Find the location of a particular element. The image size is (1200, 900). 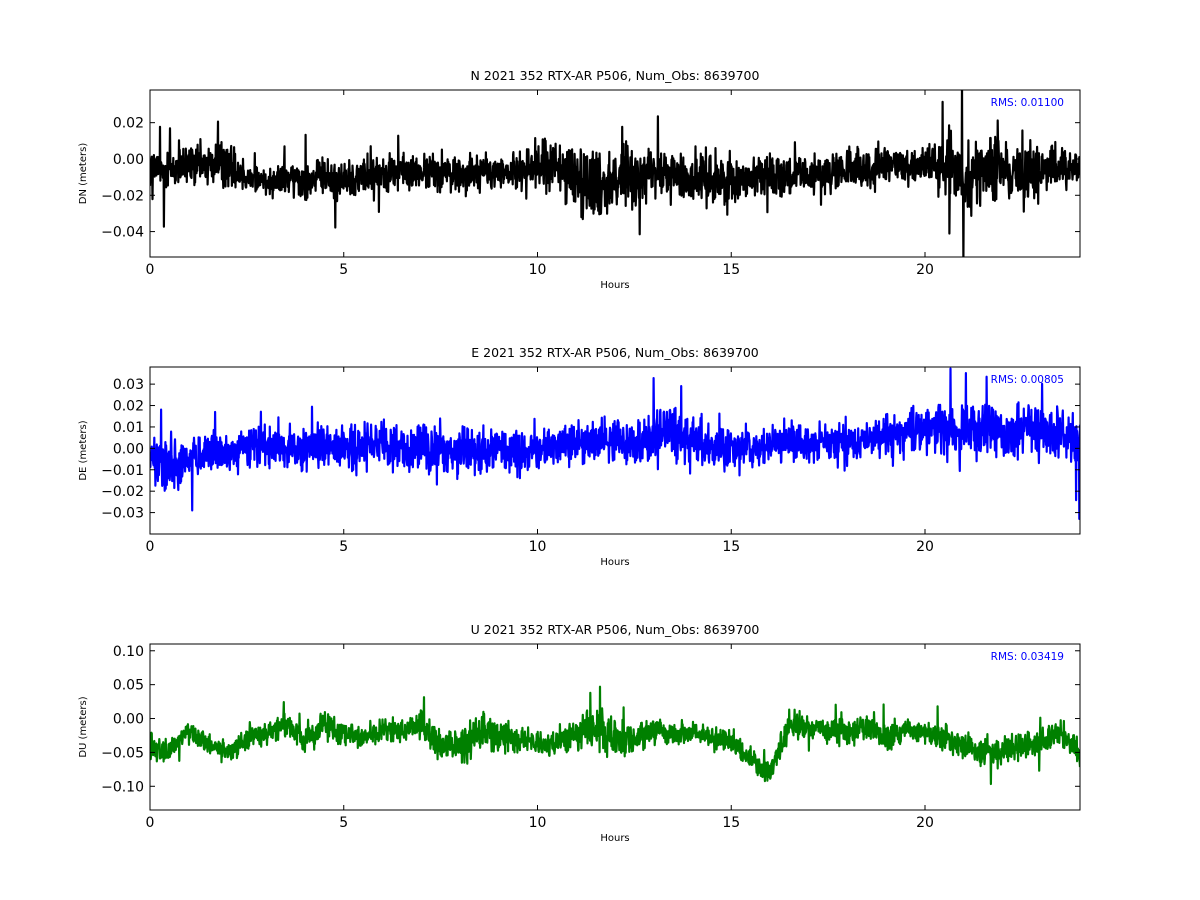

subplot-title: E 2021 352 RTX-AR P506, Num_Obs: 8639700 is located at coordinates (615, 352).